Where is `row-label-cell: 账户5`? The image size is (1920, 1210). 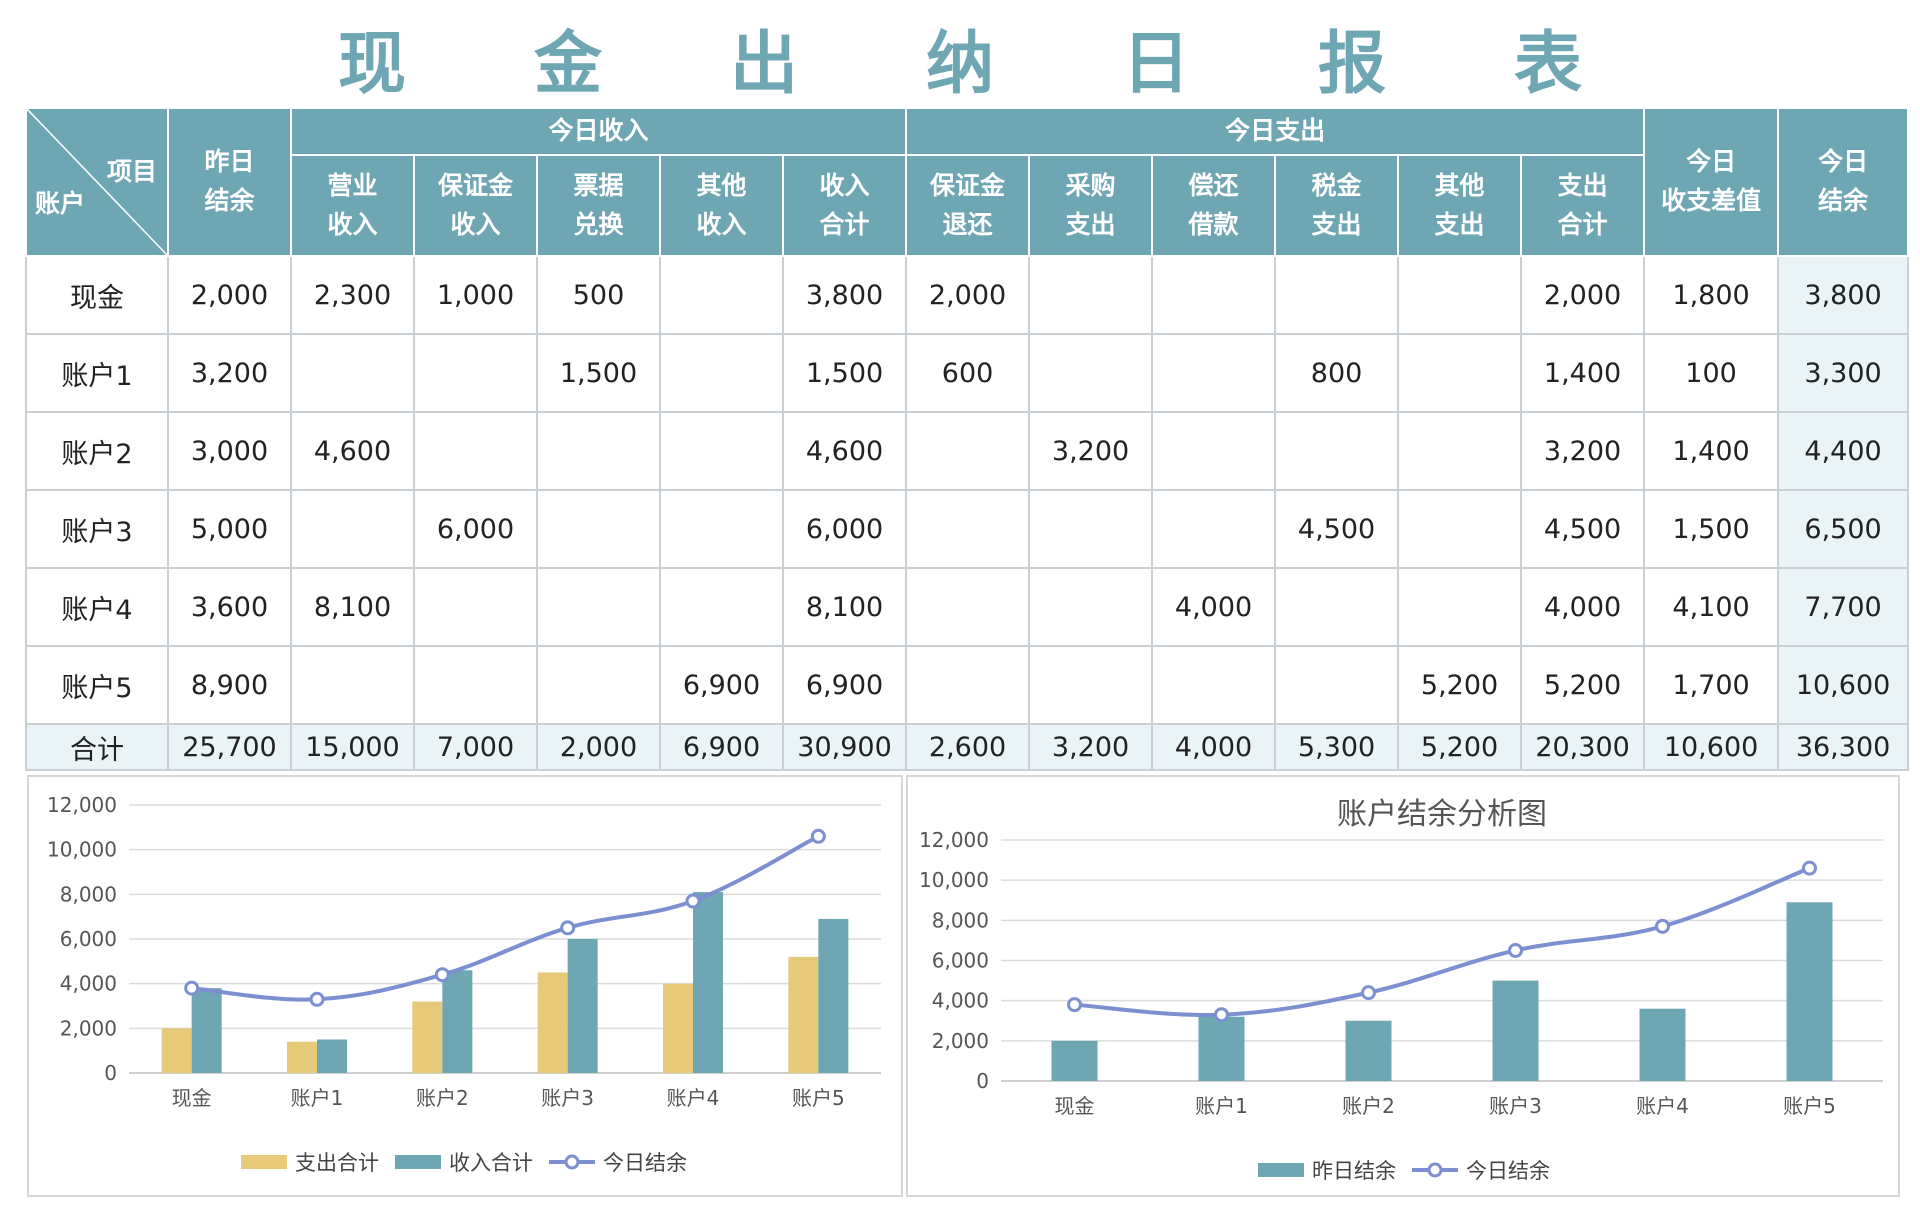 row-label-cell: 账户5 is located at coordinates (97, 685).